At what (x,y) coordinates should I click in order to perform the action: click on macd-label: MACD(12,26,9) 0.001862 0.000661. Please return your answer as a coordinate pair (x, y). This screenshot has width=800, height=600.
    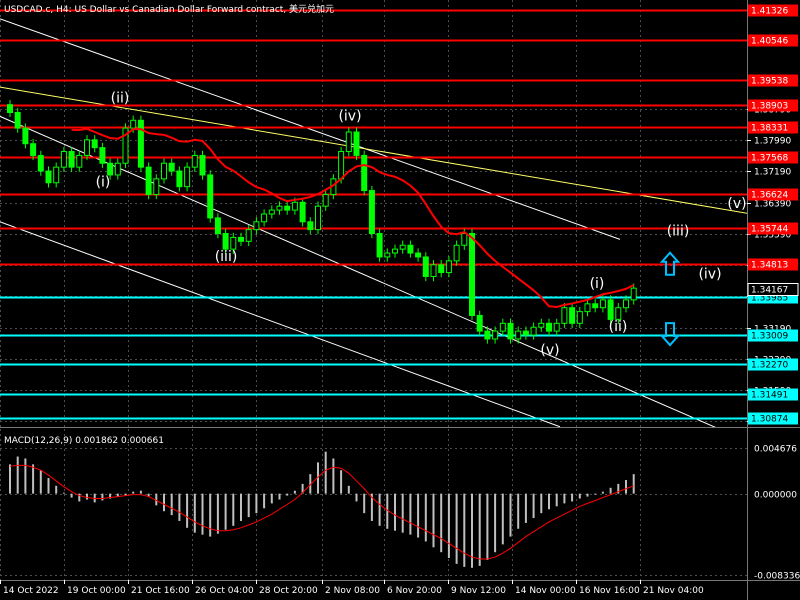
    Looking at the image, I should click on (84, 441).